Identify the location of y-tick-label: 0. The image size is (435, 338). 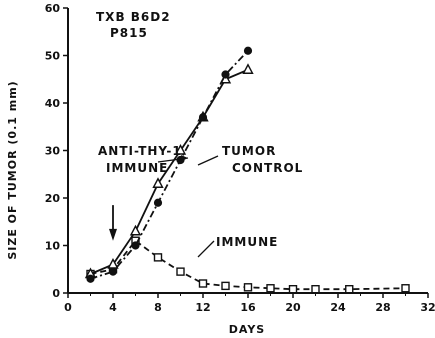
(56, 293).